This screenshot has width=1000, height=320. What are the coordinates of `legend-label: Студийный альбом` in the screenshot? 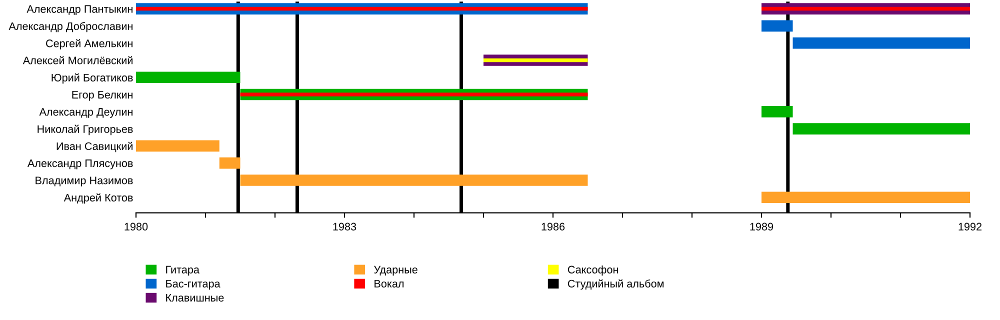 It's located at (616, 284).